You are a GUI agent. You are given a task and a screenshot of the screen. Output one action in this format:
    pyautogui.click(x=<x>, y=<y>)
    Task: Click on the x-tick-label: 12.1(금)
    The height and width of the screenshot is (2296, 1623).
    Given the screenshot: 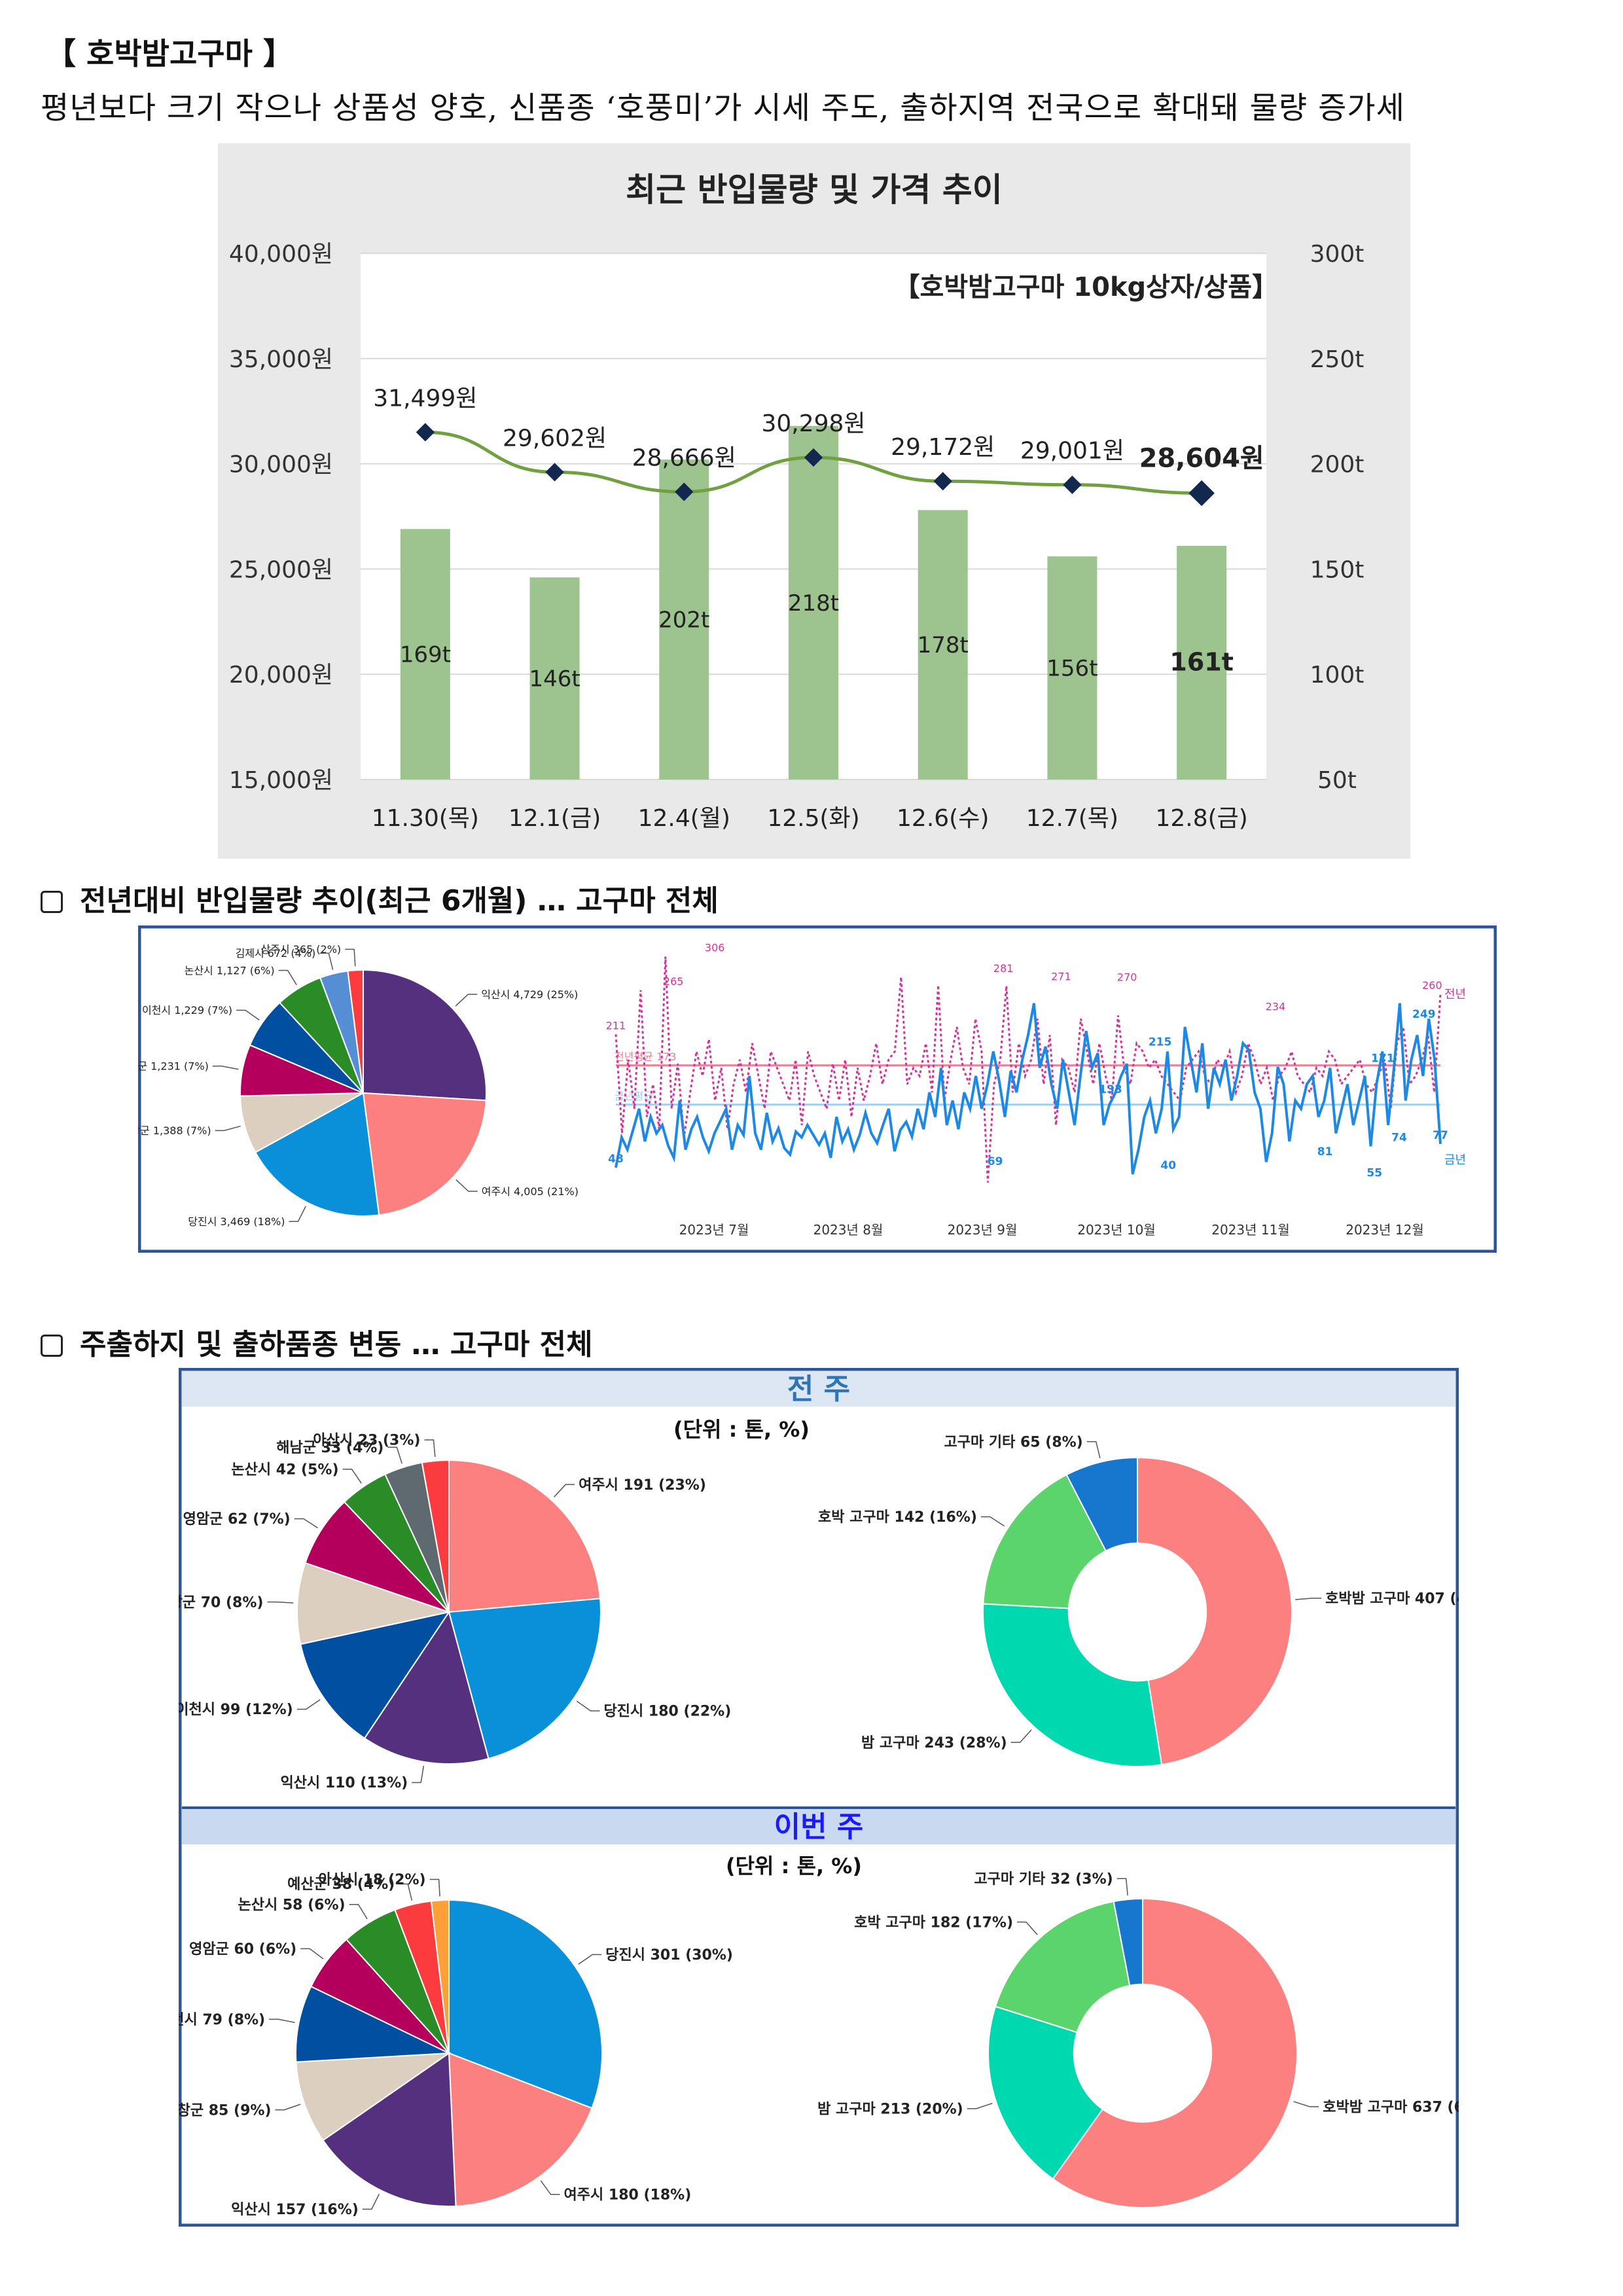 What is the action you would take?
    pyautogui.click(x=554, y=819)
    